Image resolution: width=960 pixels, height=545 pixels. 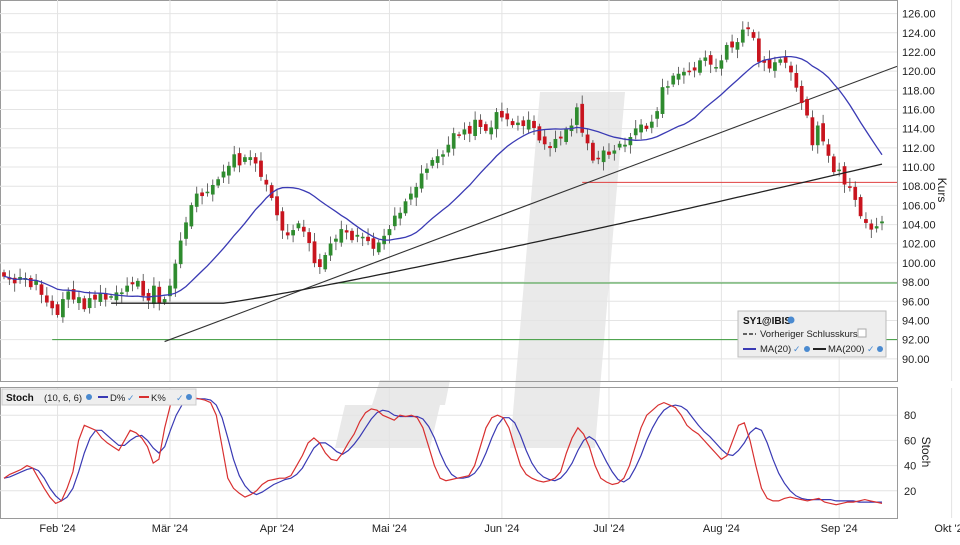 I want to click on k-check-icon: ✓, so click(x=180, y=398).